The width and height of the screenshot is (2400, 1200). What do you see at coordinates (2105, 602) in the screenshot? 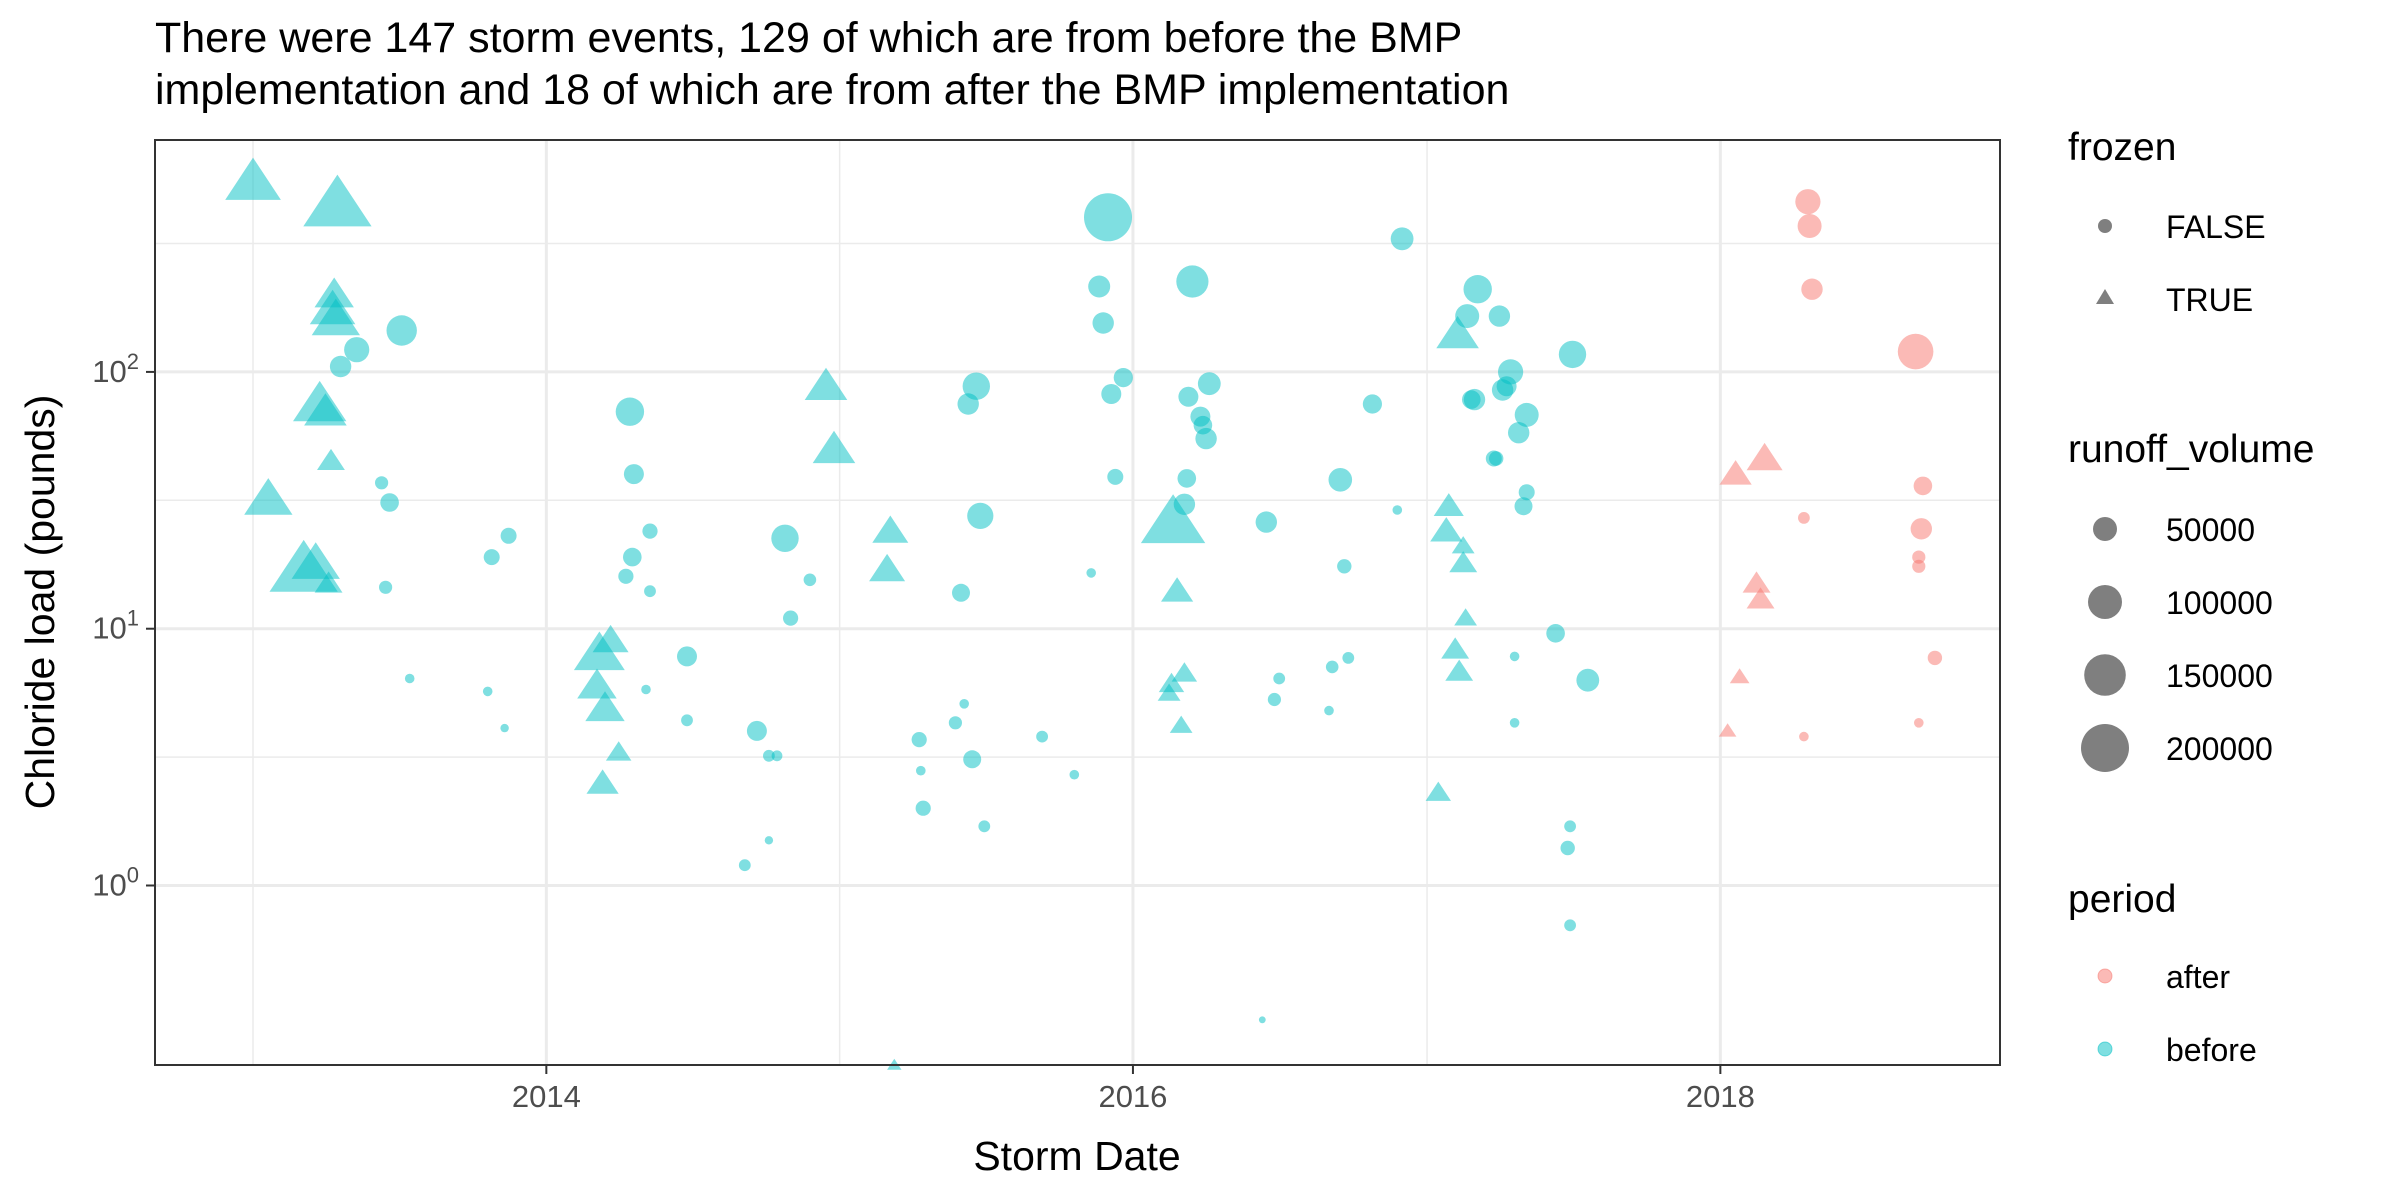
I see `legend-runoff-key` at bounding box center [2105, 602].